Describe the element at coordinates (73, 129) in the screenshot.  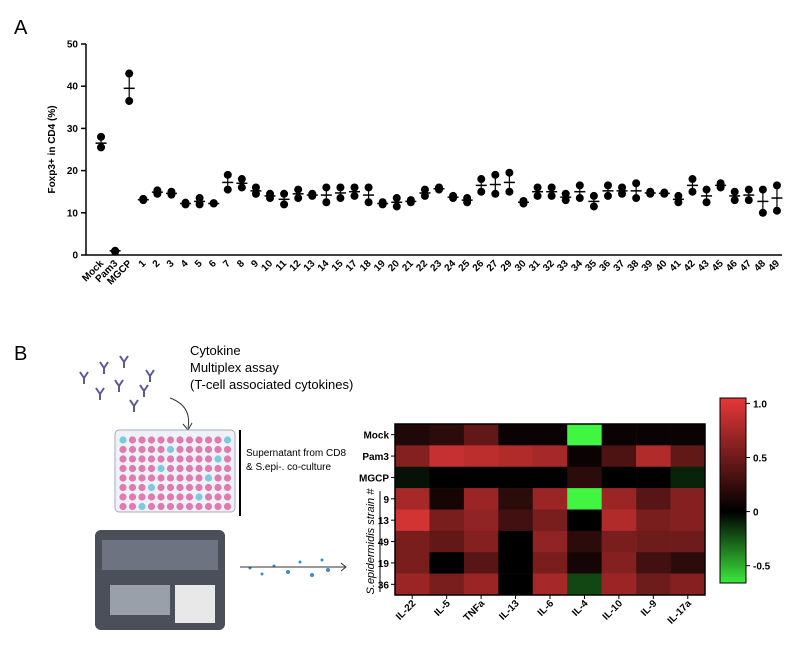
I see `y-tick-label: 30` at that location.